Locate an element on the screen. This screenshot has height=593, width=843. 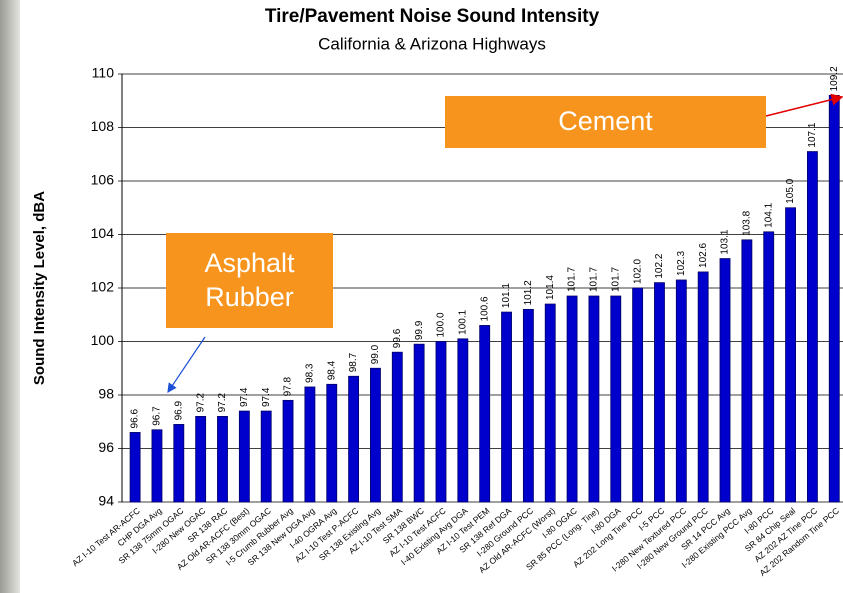
value-label: 103.1 is located at coordinates (725, 241).